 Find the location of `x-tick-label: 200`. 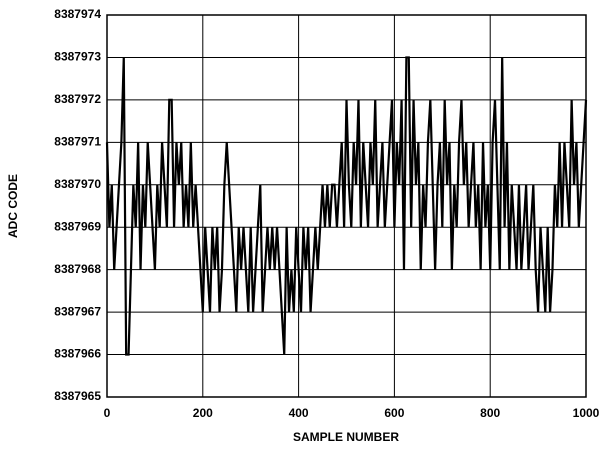

x-tick-label: 200 is located at coordinates (203, 413).